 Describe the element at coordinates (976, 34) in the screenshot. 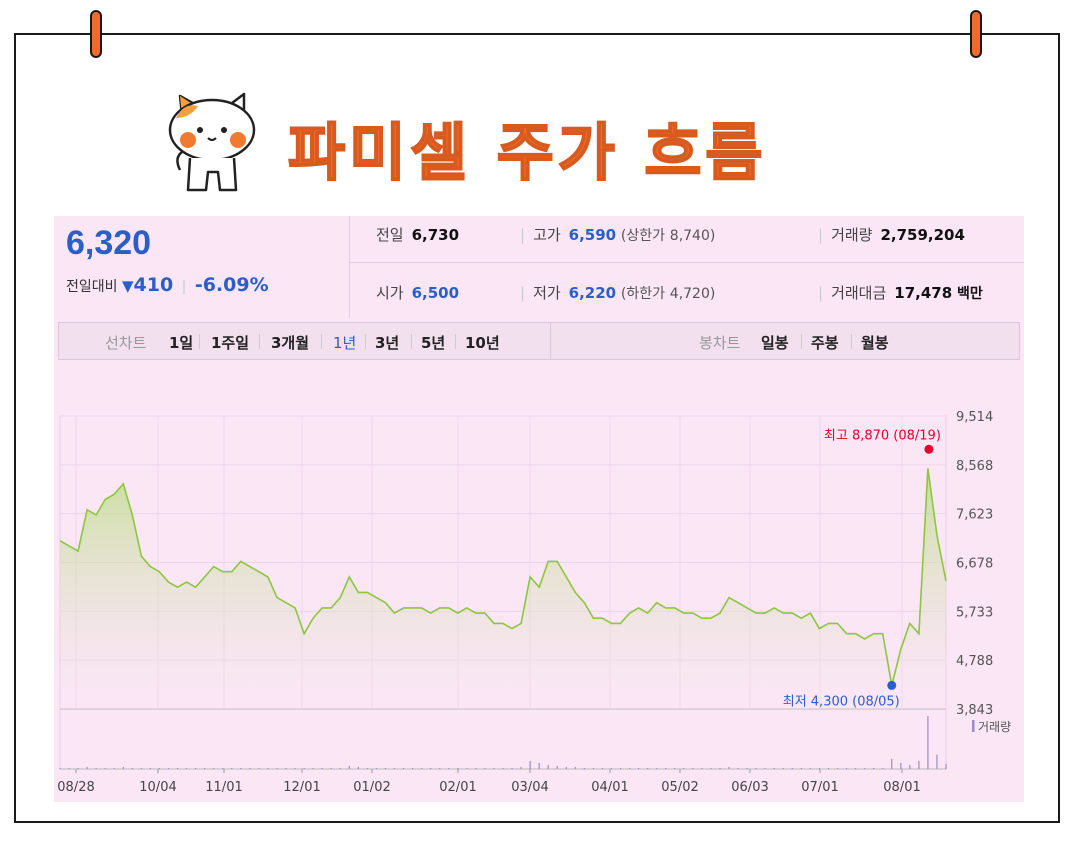

I see `binder-pin-right` at that location.